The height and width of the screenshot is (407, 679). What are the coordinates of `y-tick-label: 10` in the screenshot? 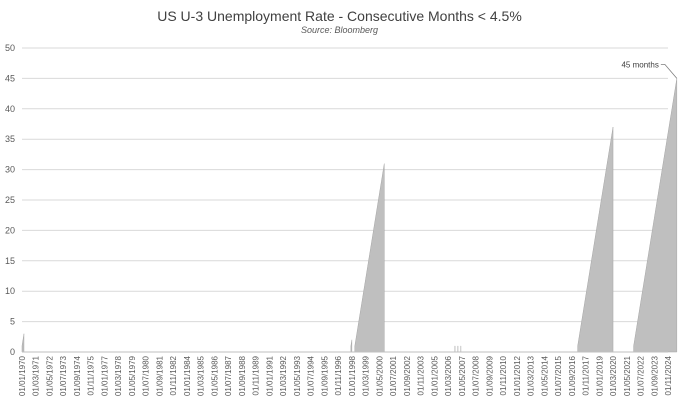 It's located at (10, 291).